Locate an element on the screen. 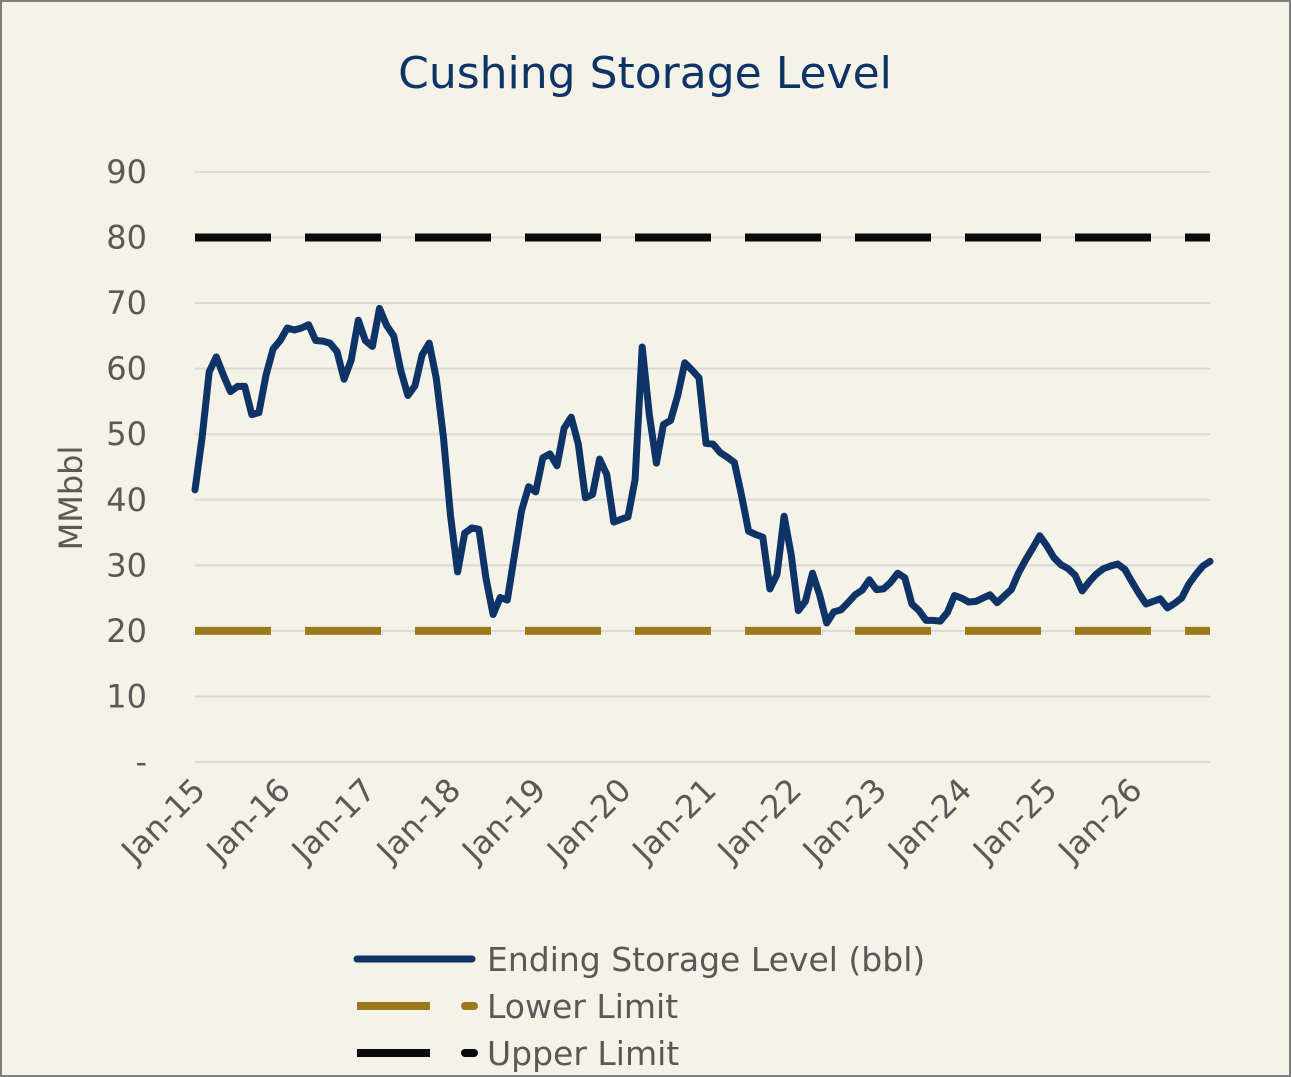  y-tick-label: 20 is located at coordinates (126, 631).